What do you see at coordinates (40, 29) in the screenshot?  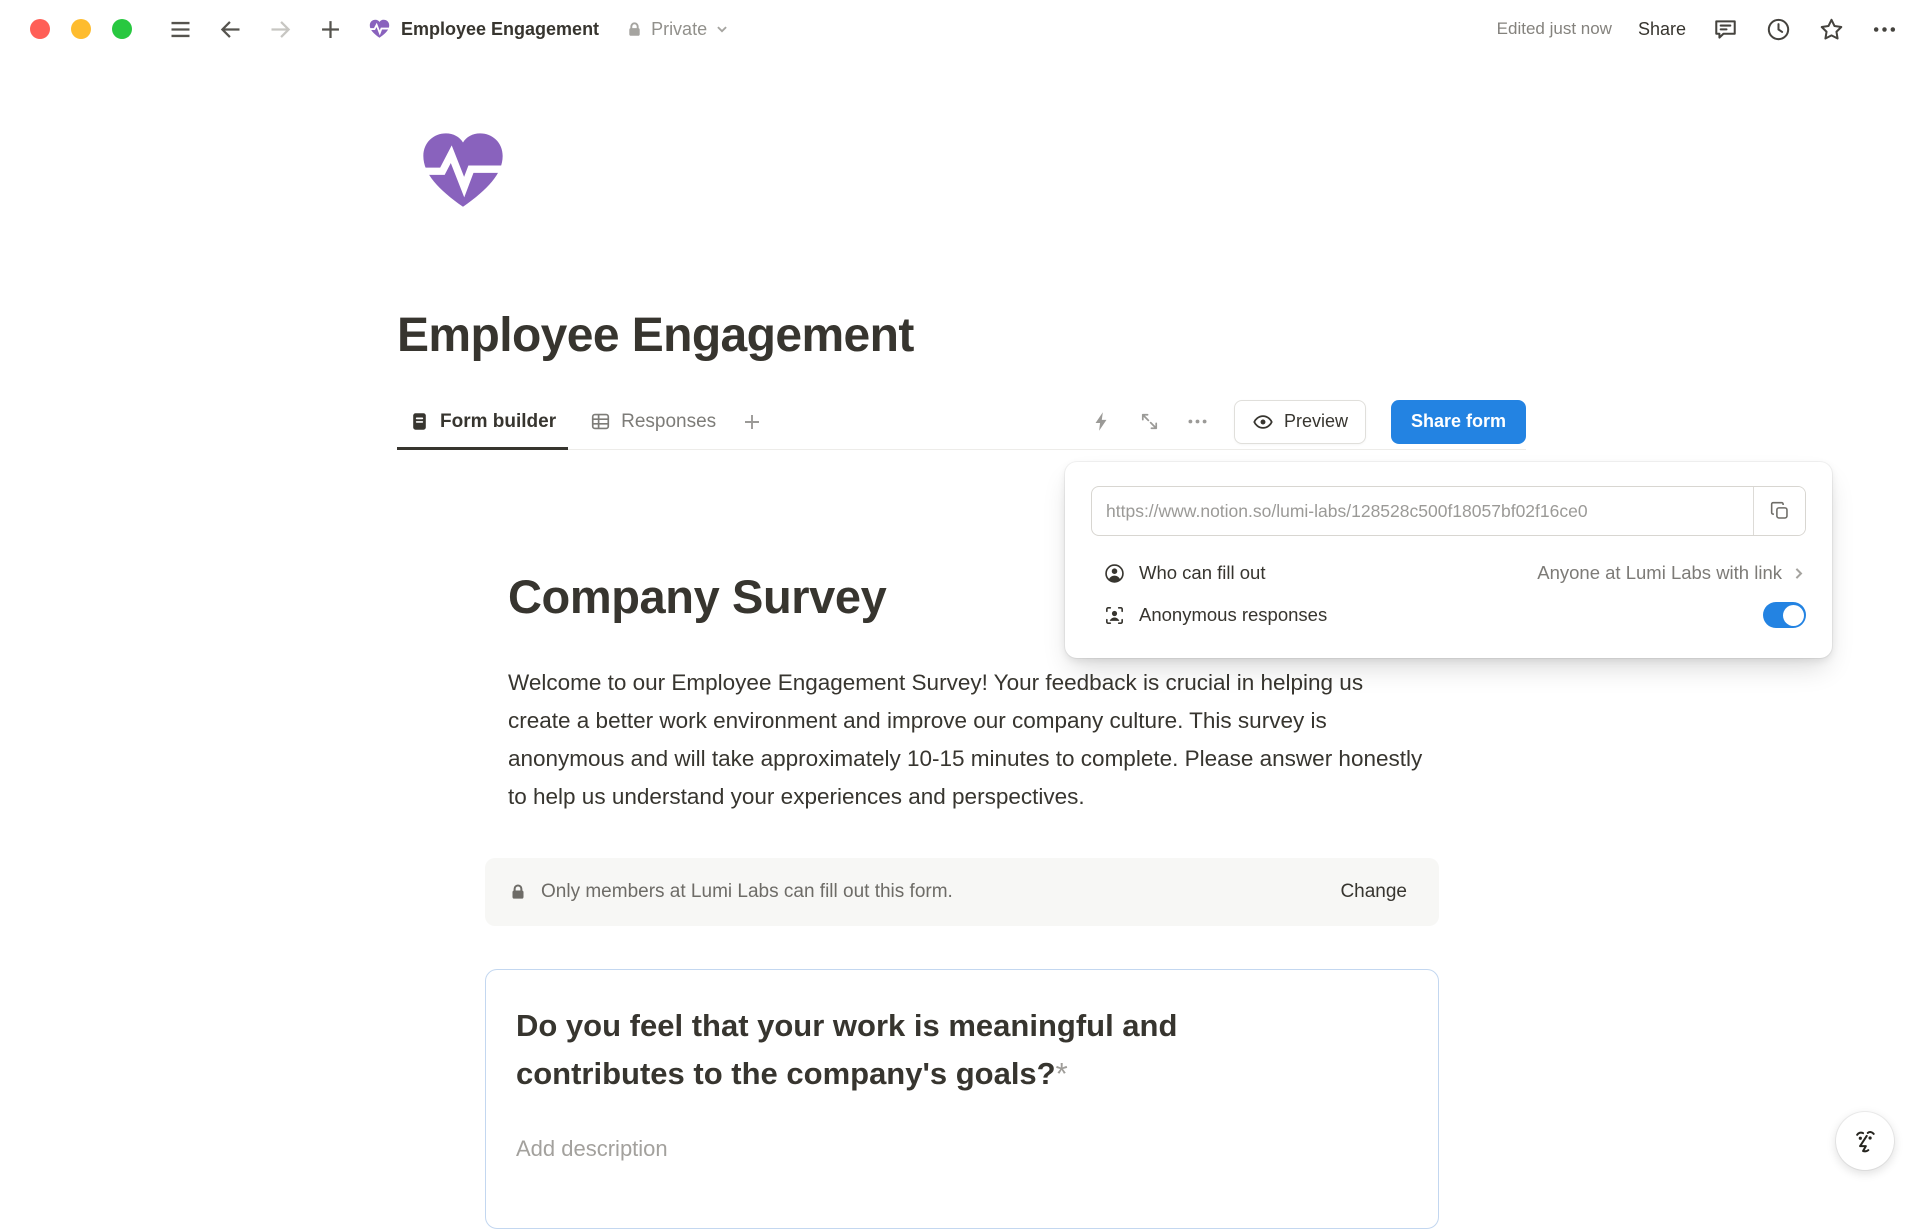 I see `close-window-button` at bounding box center [40, 29].